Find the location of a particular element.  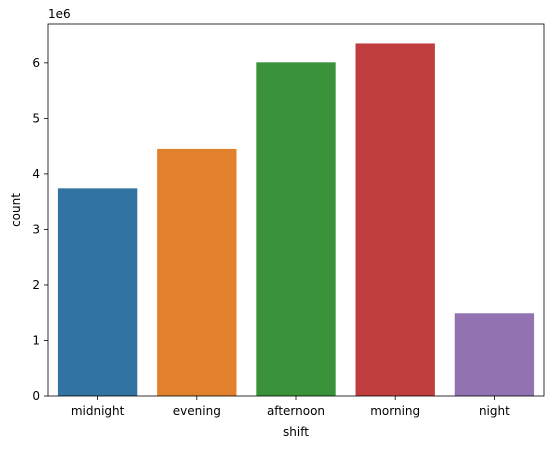

x-axis-label: shift is located at coordinates (296, 432).